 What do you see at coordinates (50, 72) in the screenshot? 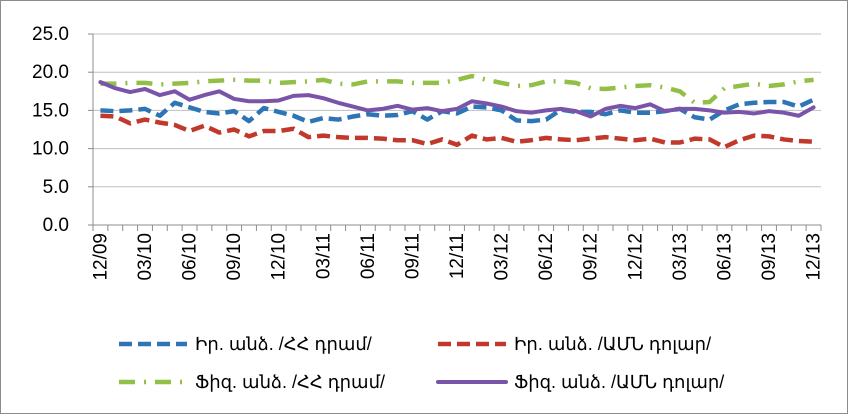
I see `y-tick-label: 20.0` at bounding box center [50, 72].